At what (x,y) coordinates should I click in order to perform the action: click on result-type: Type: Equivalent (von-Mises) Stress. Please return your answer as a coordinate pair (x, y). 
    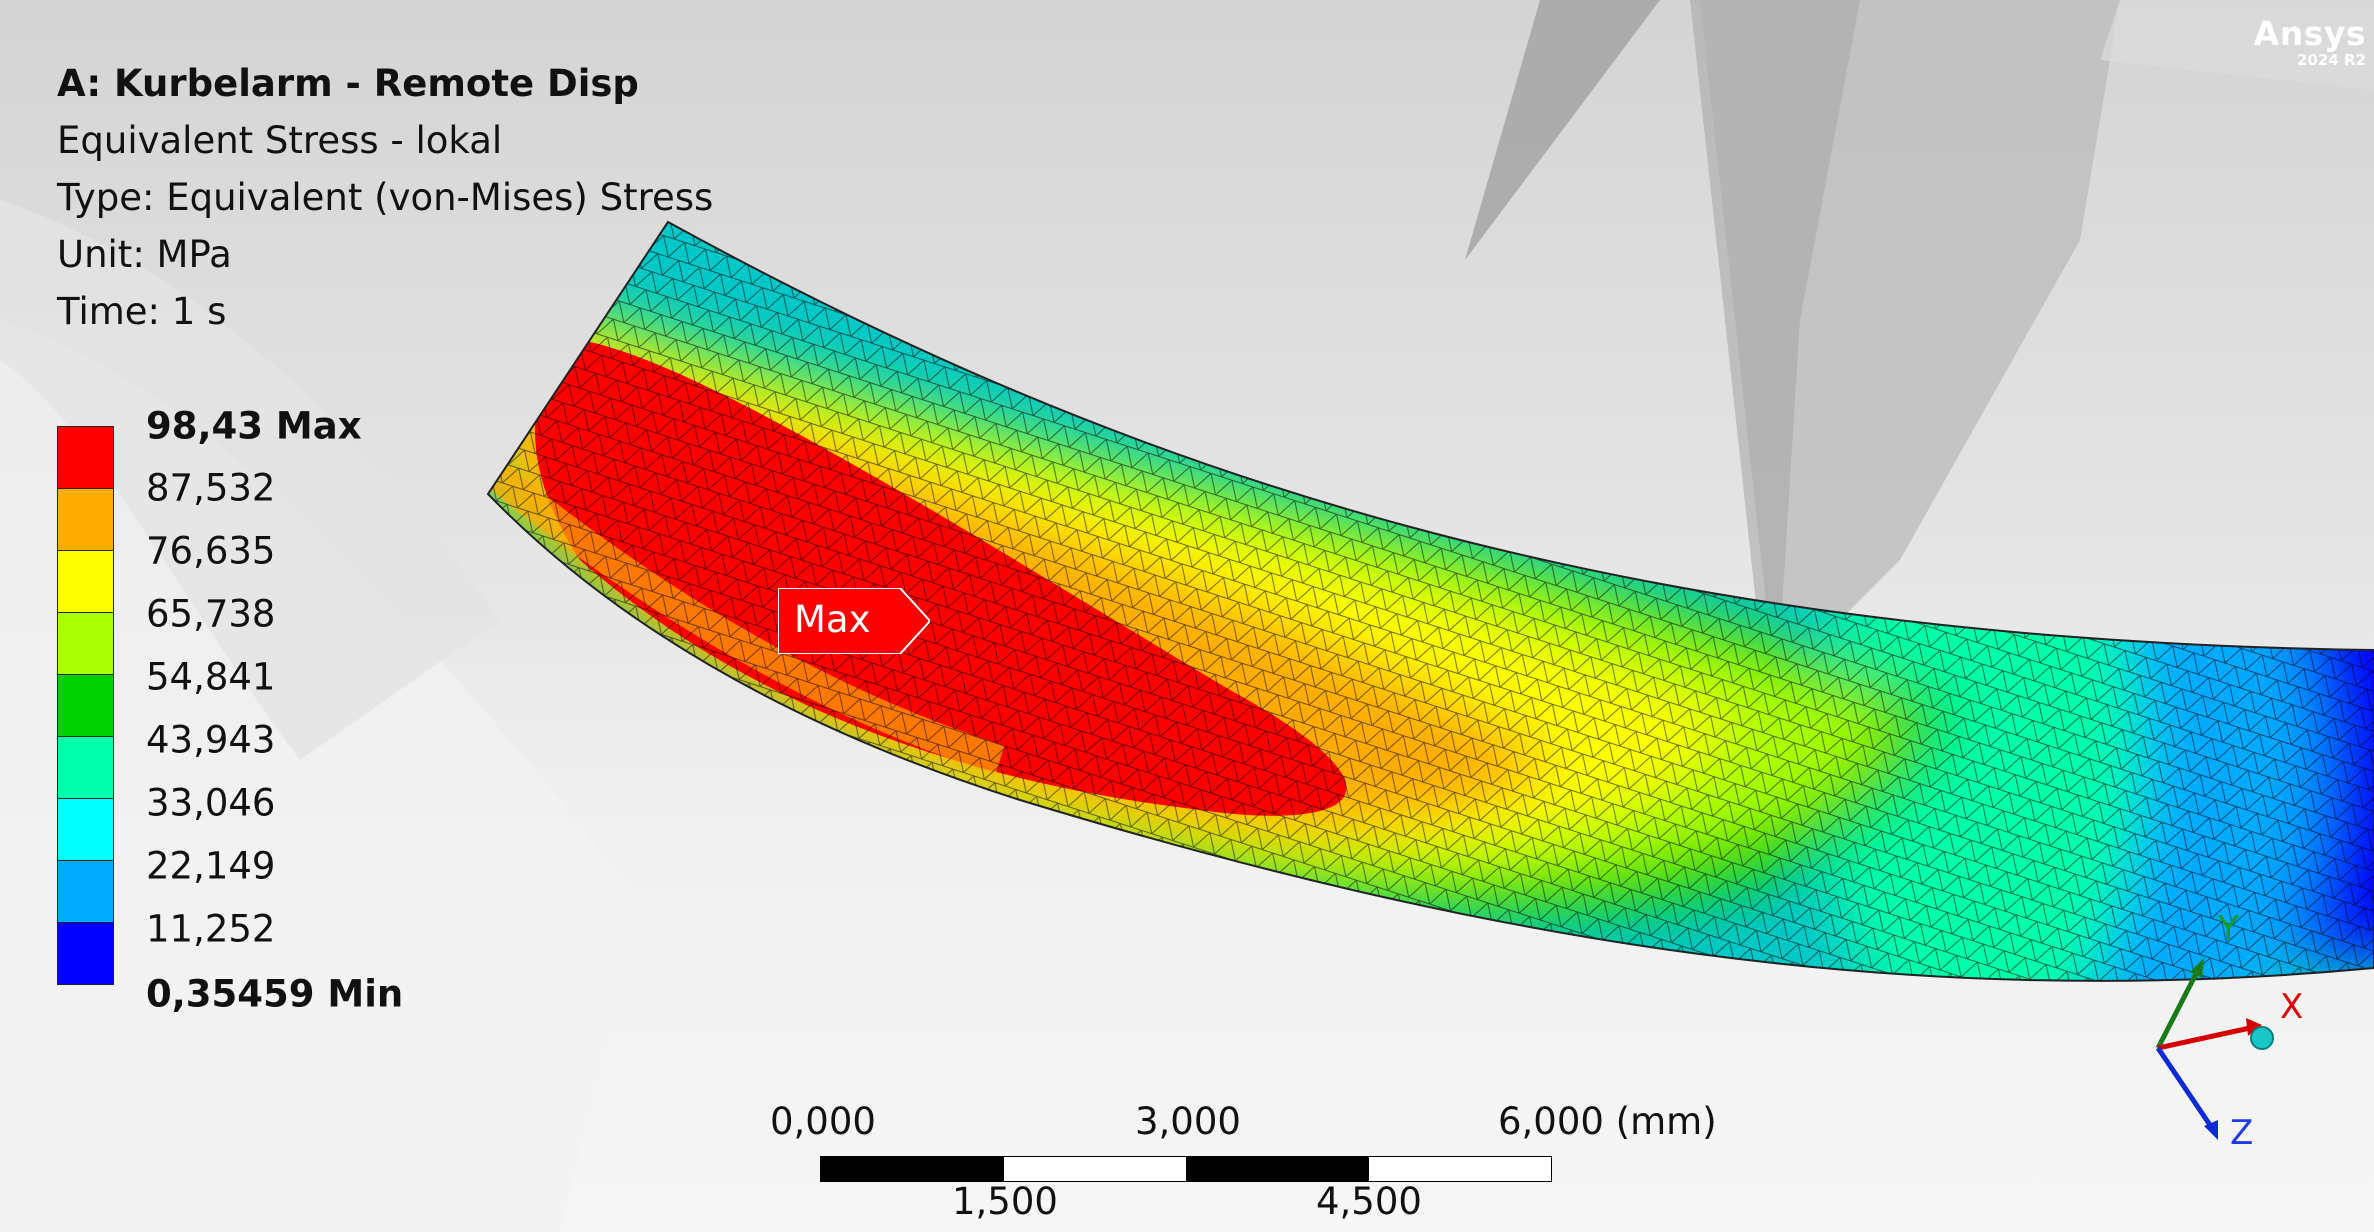
    Looking at the image, I should click on (385, 197).